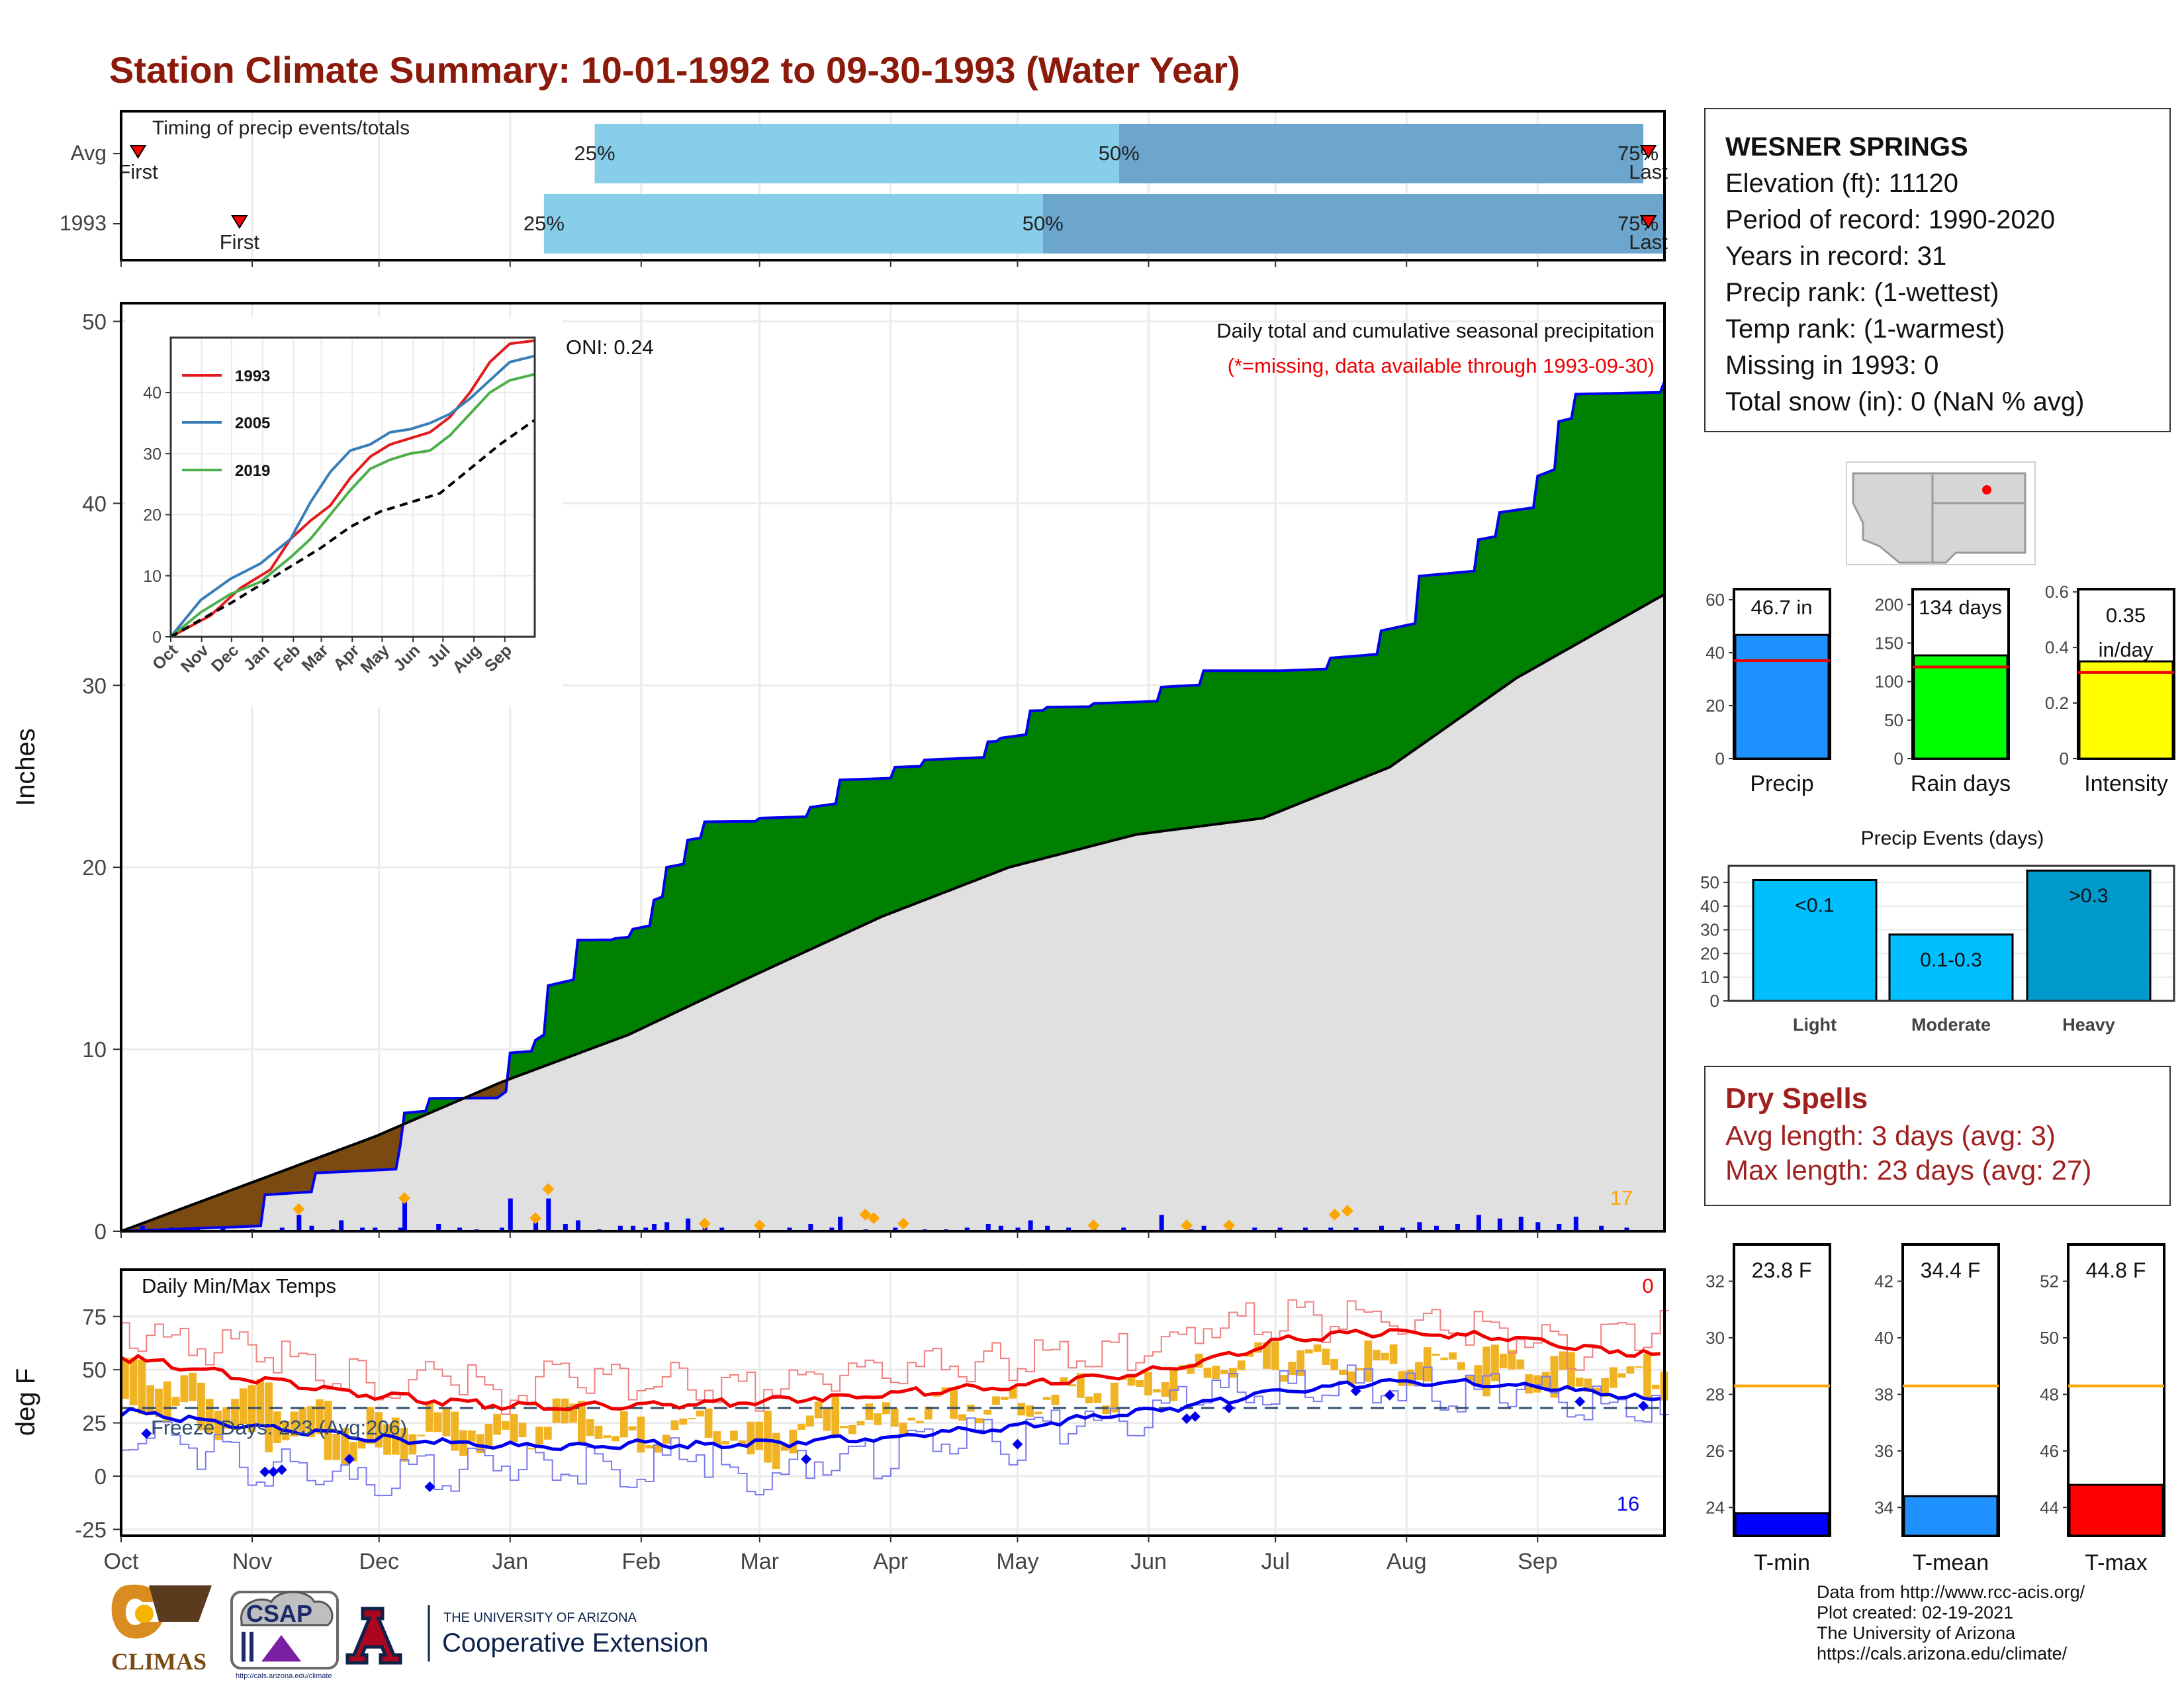 The height and width of the screenshot is (1688, 2184). I want to click on precip-y-tick-label: 50, so click(95, 321).